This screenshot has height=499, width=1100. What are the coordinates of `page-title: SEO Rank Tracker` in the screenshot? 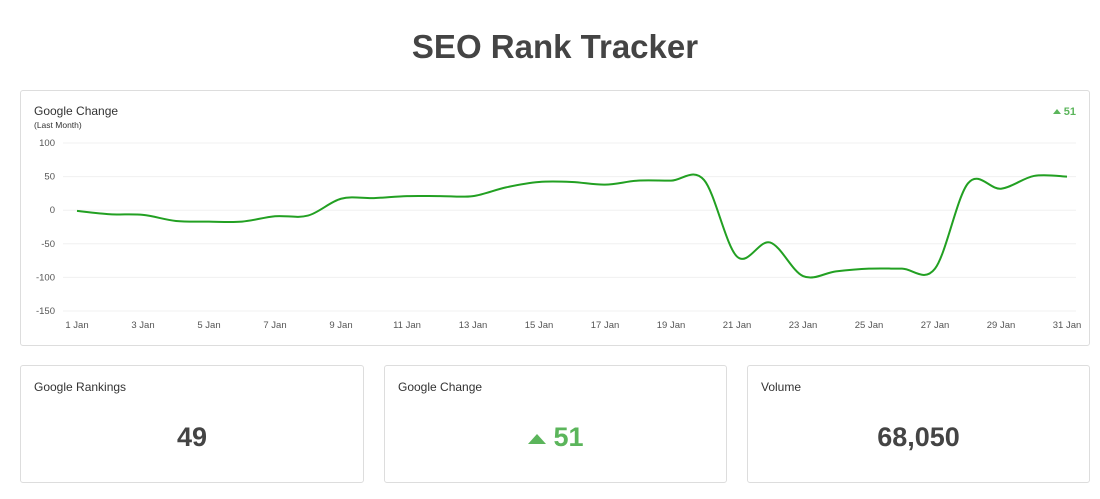 It's located at (555, 46).